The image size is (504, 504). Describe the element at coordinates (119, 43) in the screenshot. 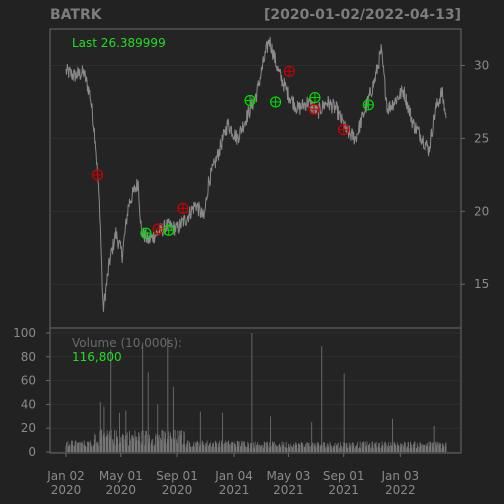

I see `last-price-label: Last 26.389999` at that location.